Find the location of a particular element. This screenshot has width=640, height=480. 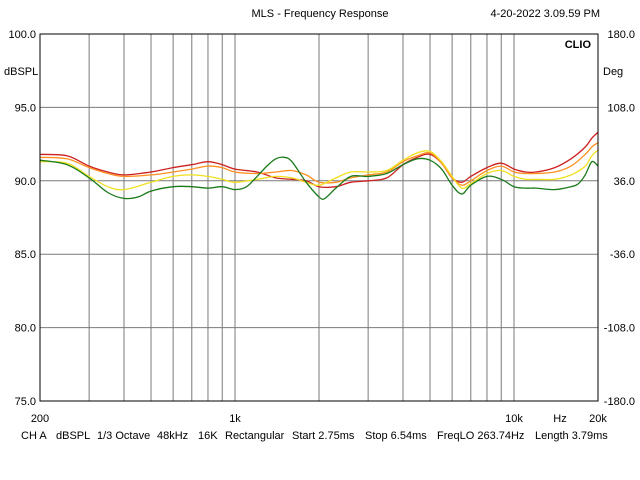

y-tick-label: 90.0 is located at coordinates (25, 182).